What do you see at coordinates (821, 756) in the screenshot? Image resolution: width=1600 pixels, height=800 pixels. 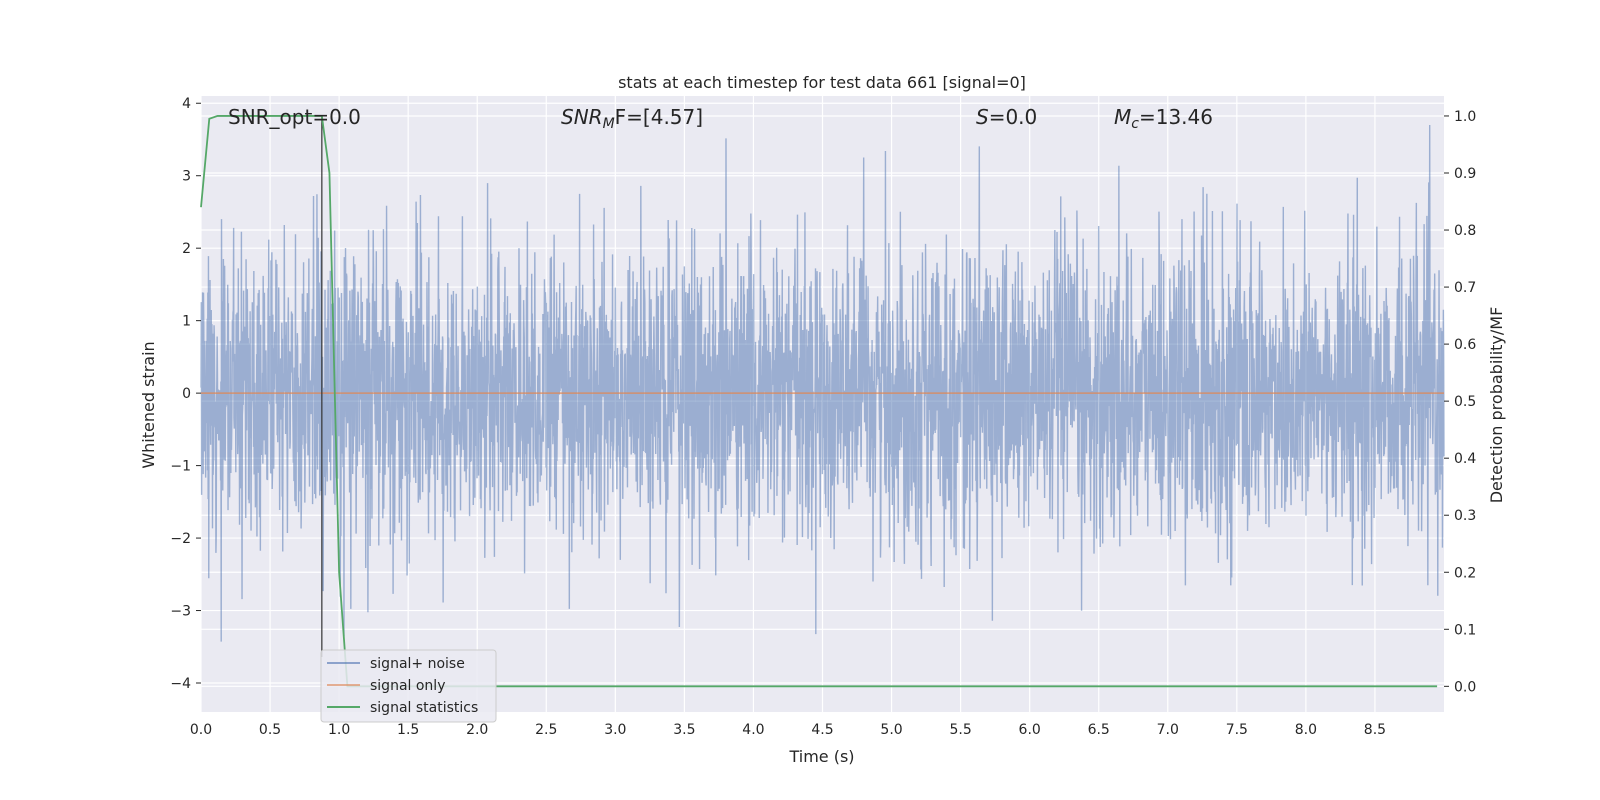 I see `x-axis-label: Time (s)` at bounding box center [821, 756].